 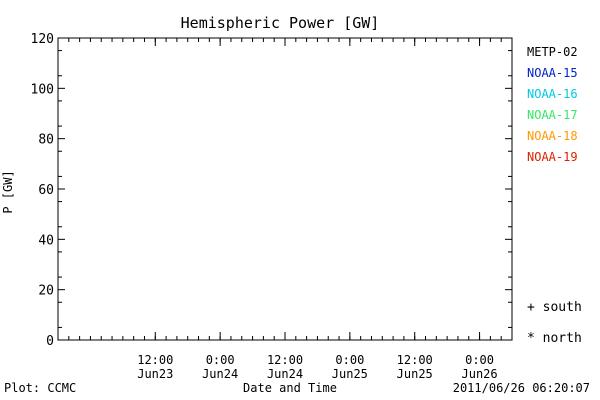 What do you see at coordinates (552, 115) in the screenshot?
I see `legend-entry: NOAA-17` at bounding box center [552, 115].